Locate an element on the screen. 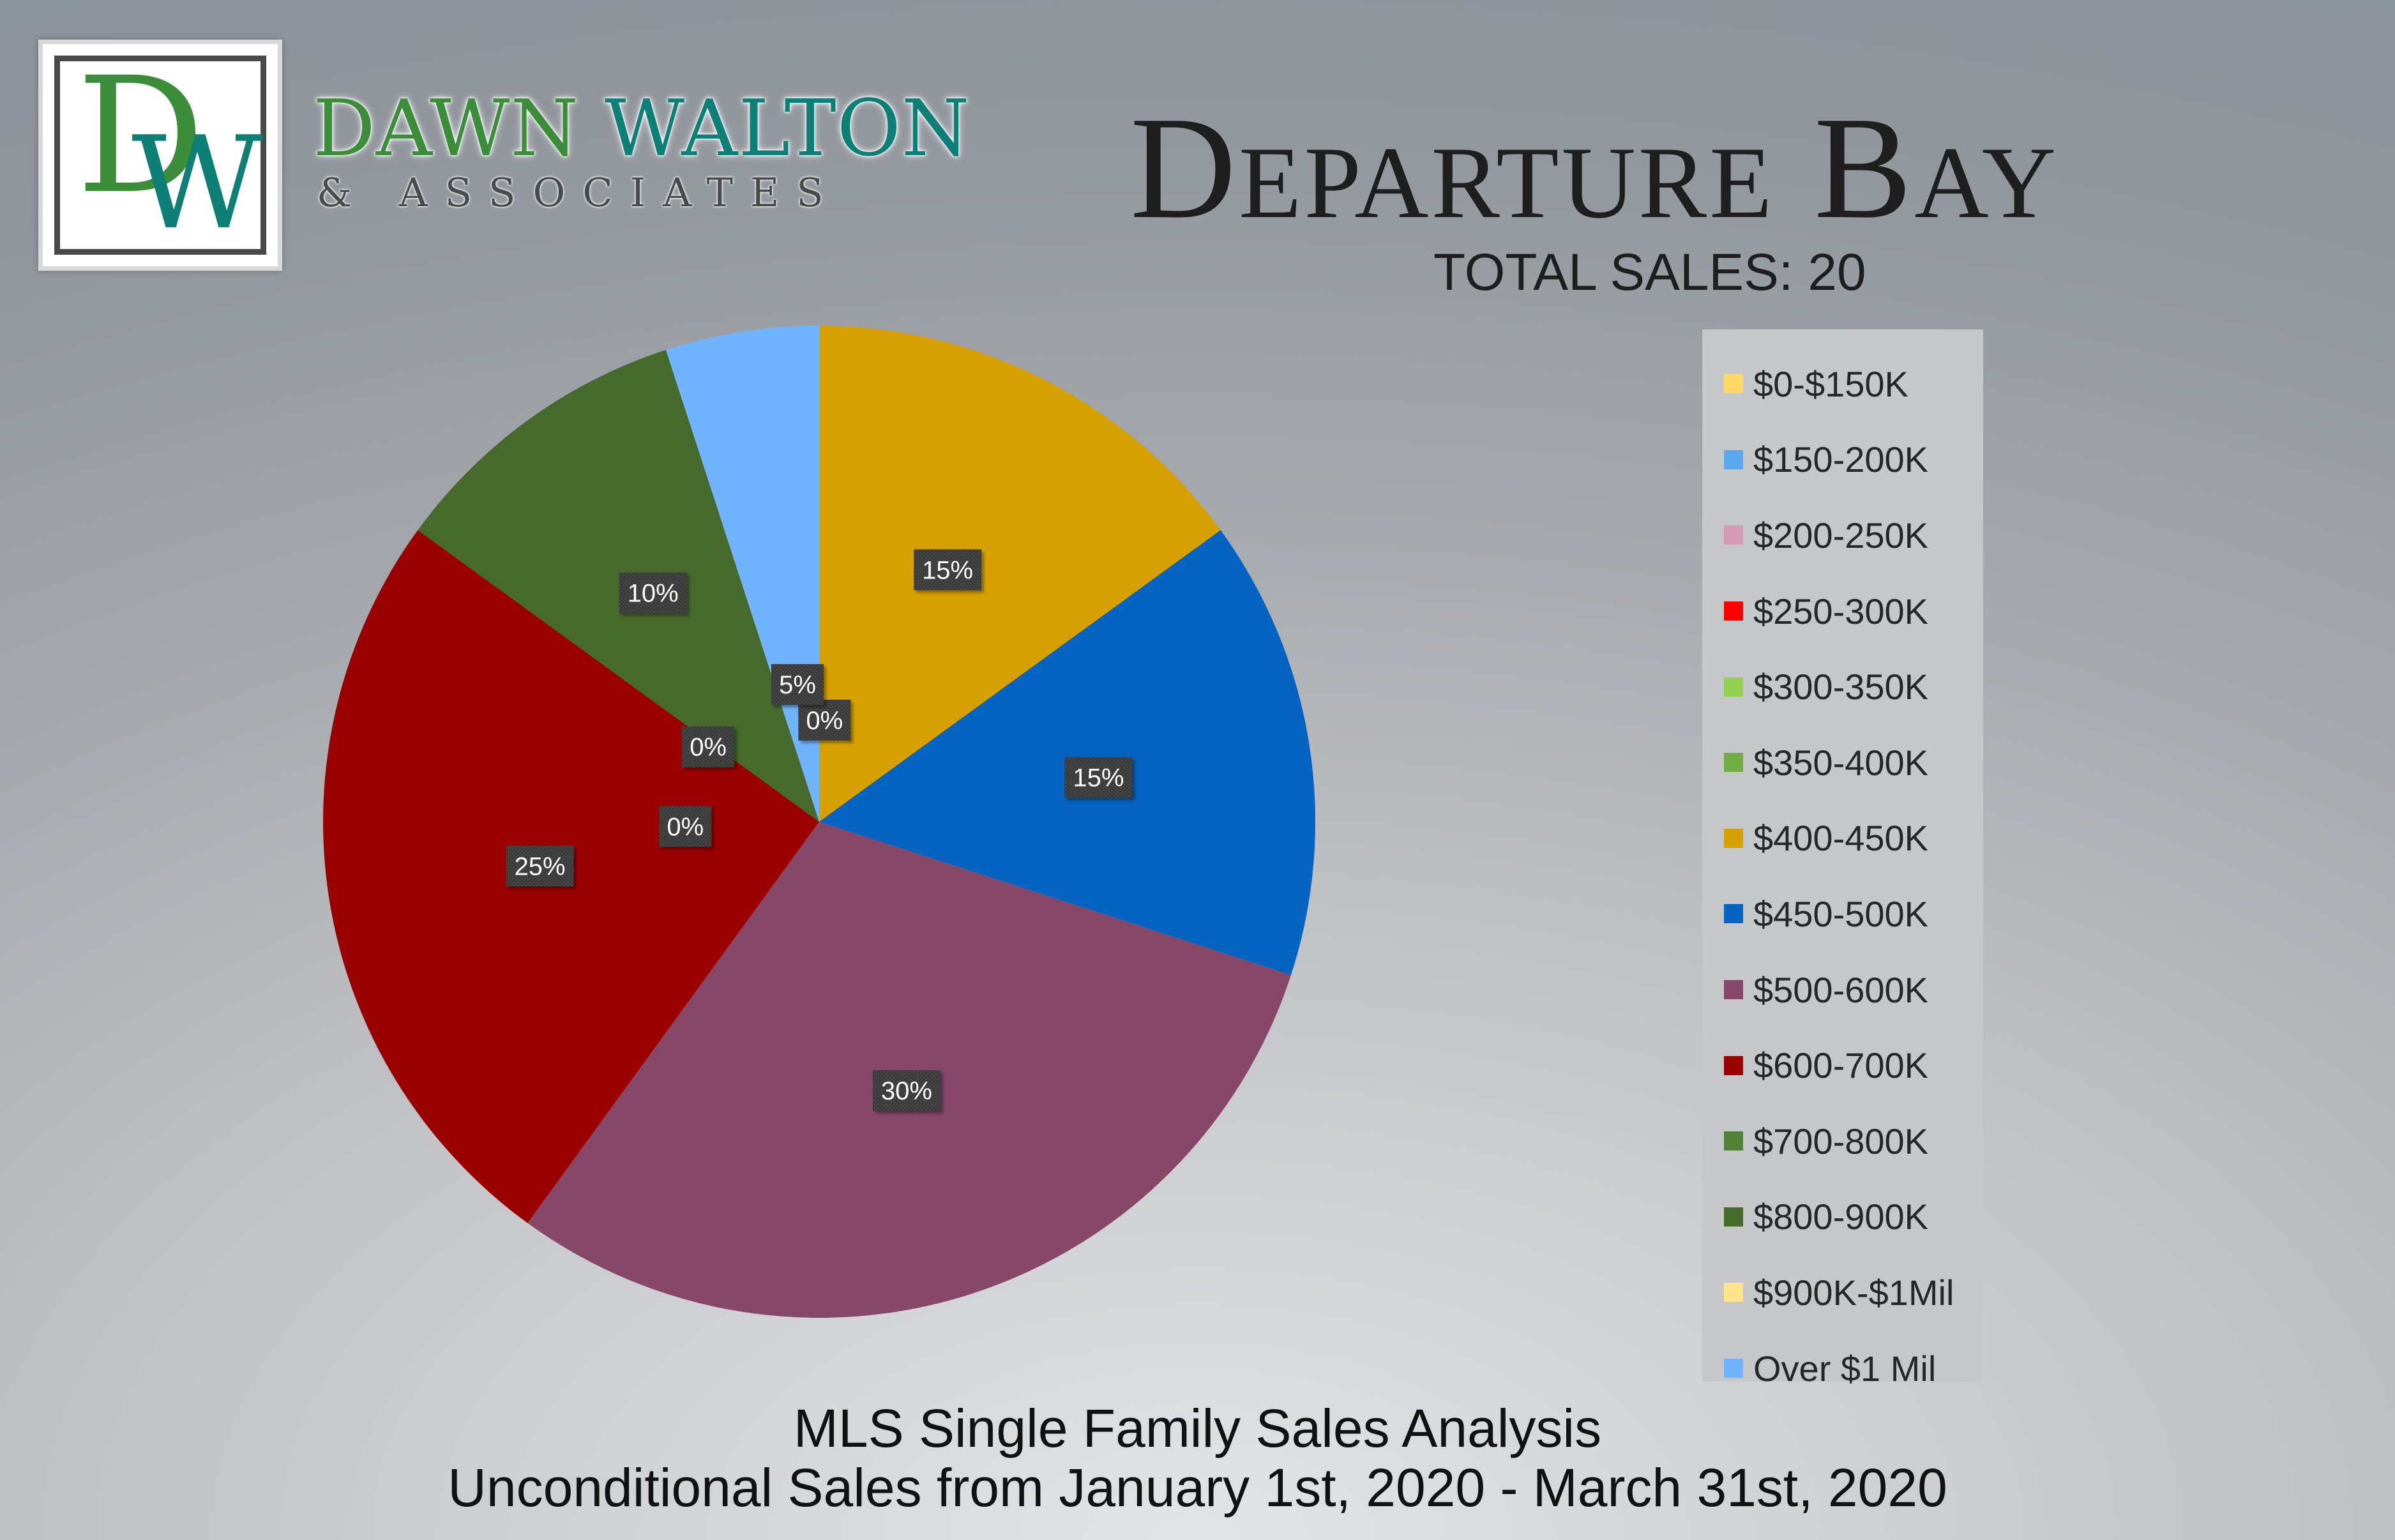 Image resolution: width=2395 pixels, height=1540 pixels. legend-label: $500-600K is located at coordinates (1841, 989).